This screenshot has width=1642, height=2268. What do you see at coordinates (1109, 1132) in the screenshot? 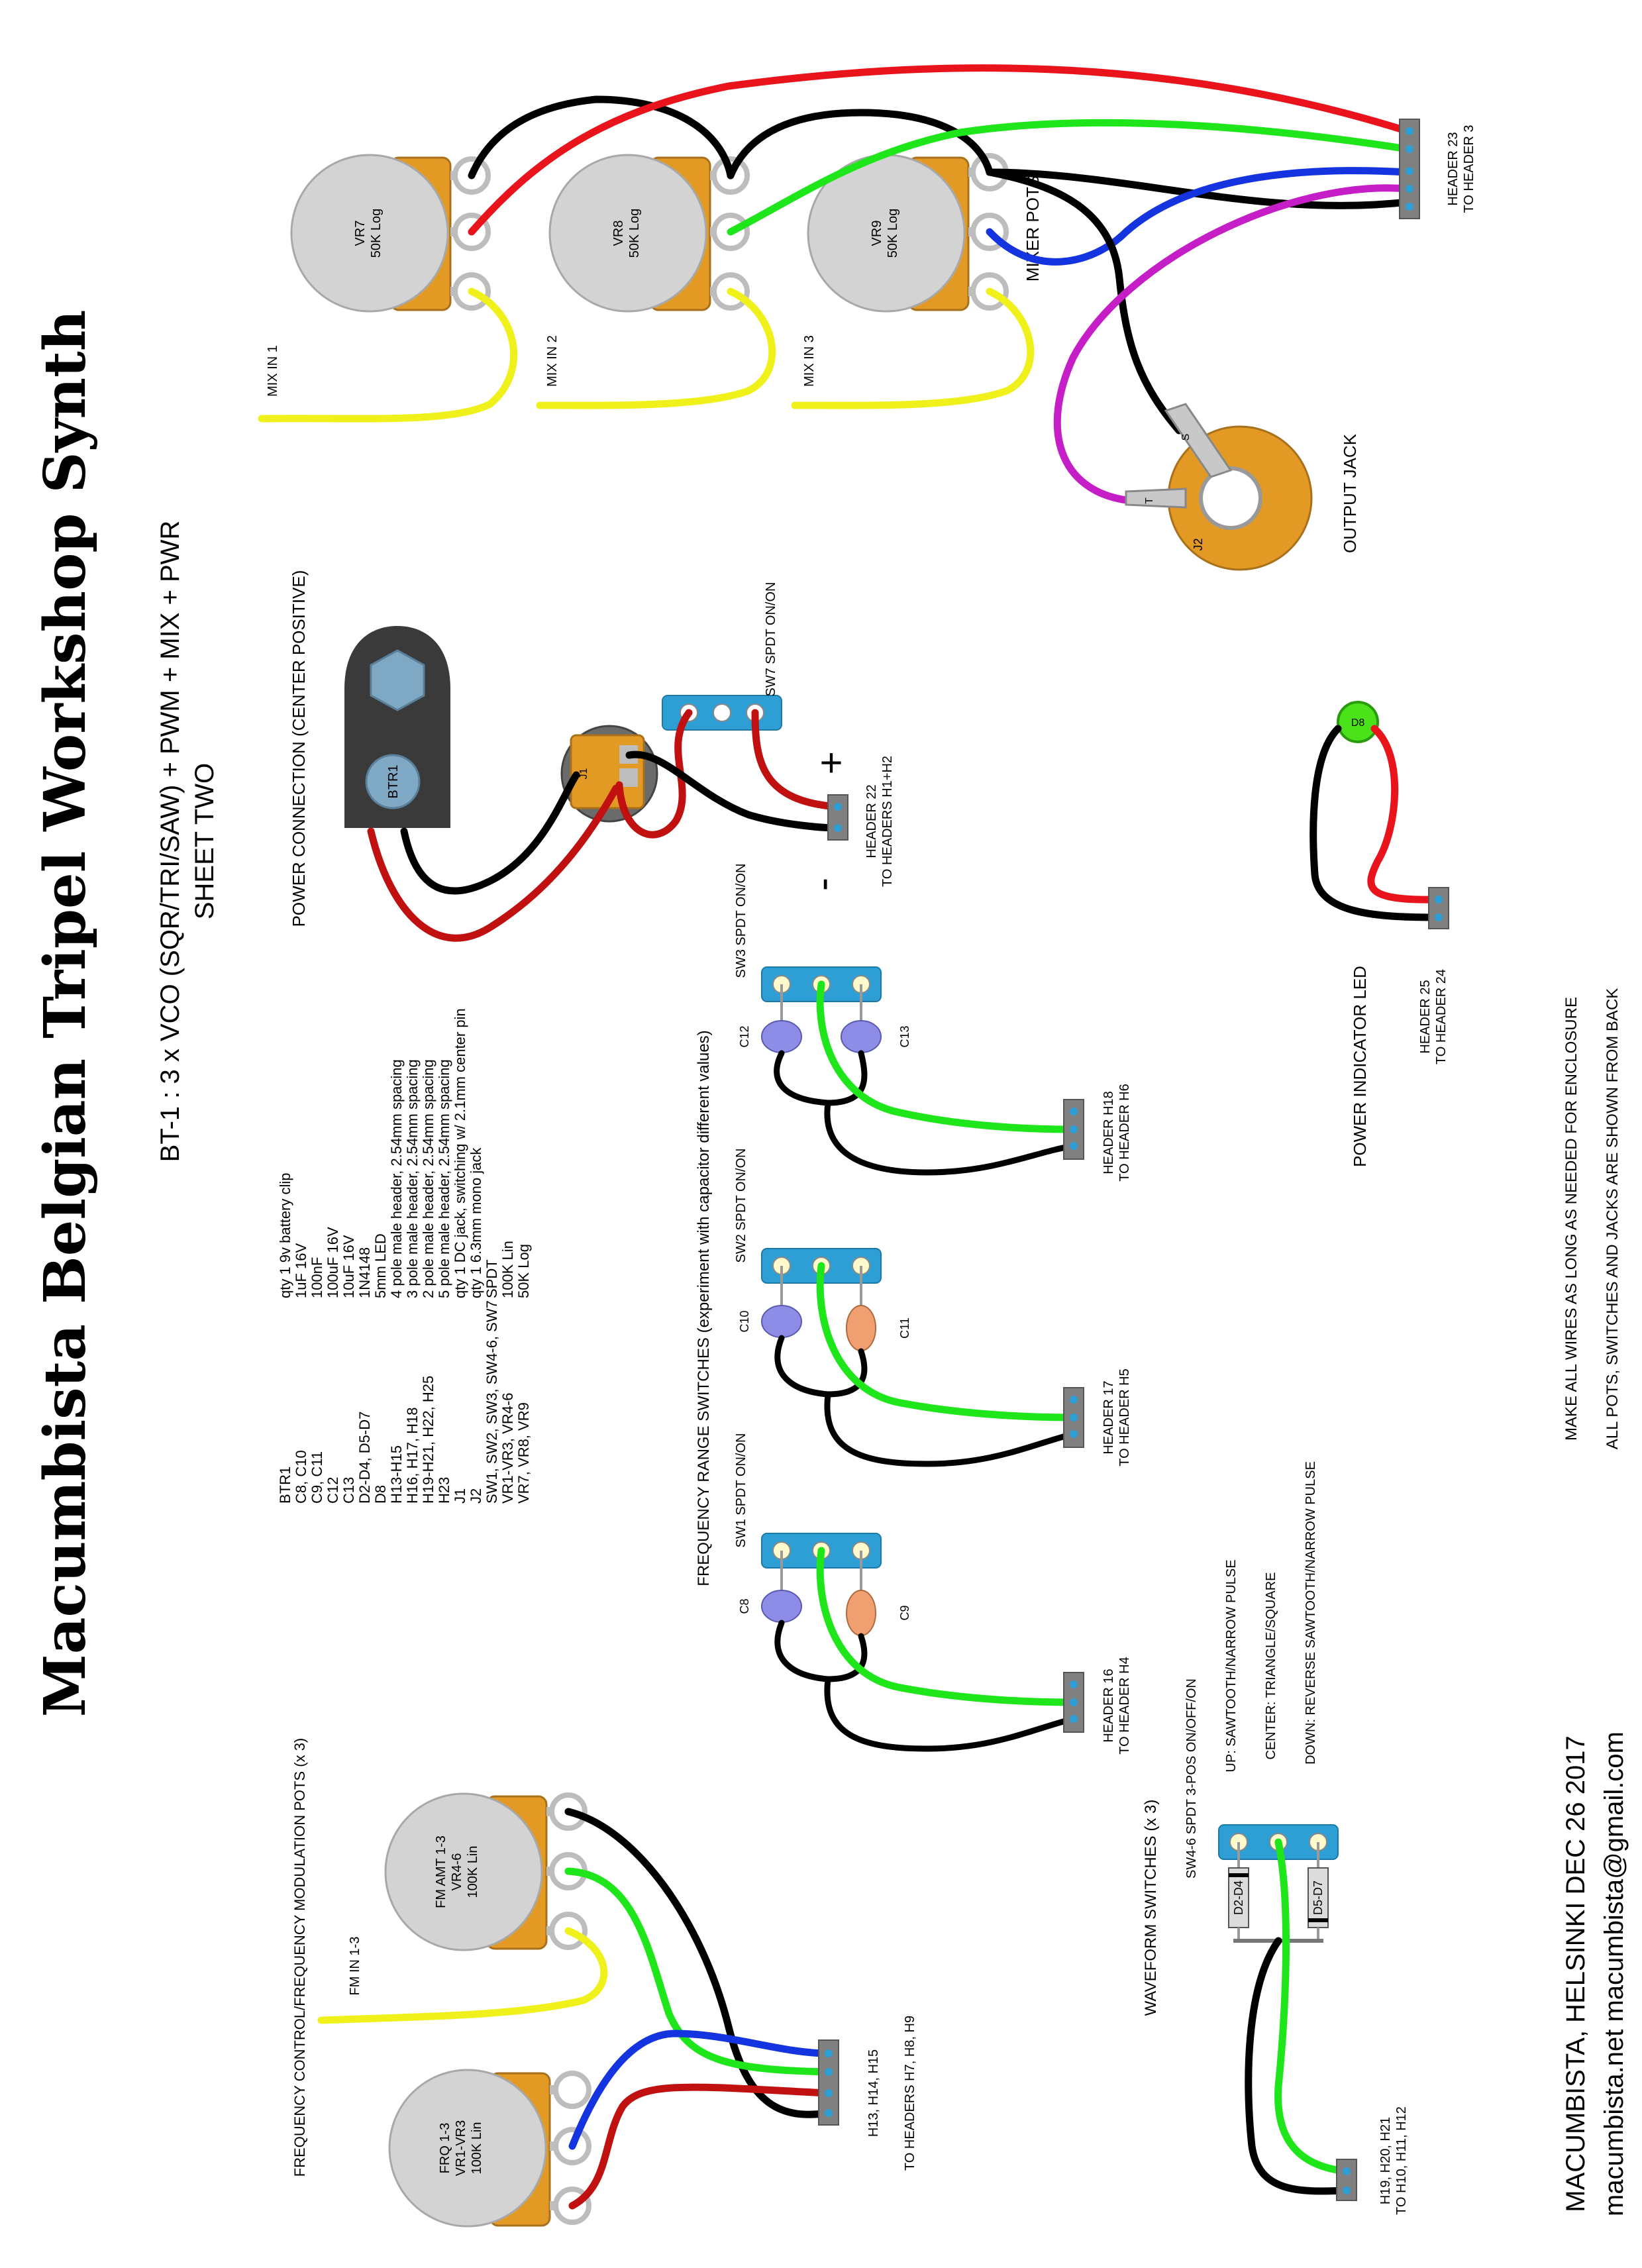
I see `sw3-header: HEADER H18` at bounding box center [1109, 1132].